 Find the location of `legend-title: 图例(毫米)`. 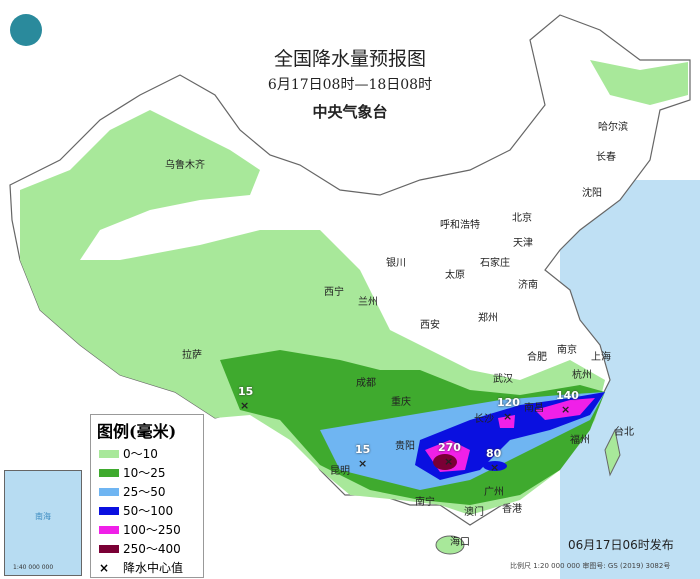

legend-title: 图例(毫米) is located at coordinates (137, 431).